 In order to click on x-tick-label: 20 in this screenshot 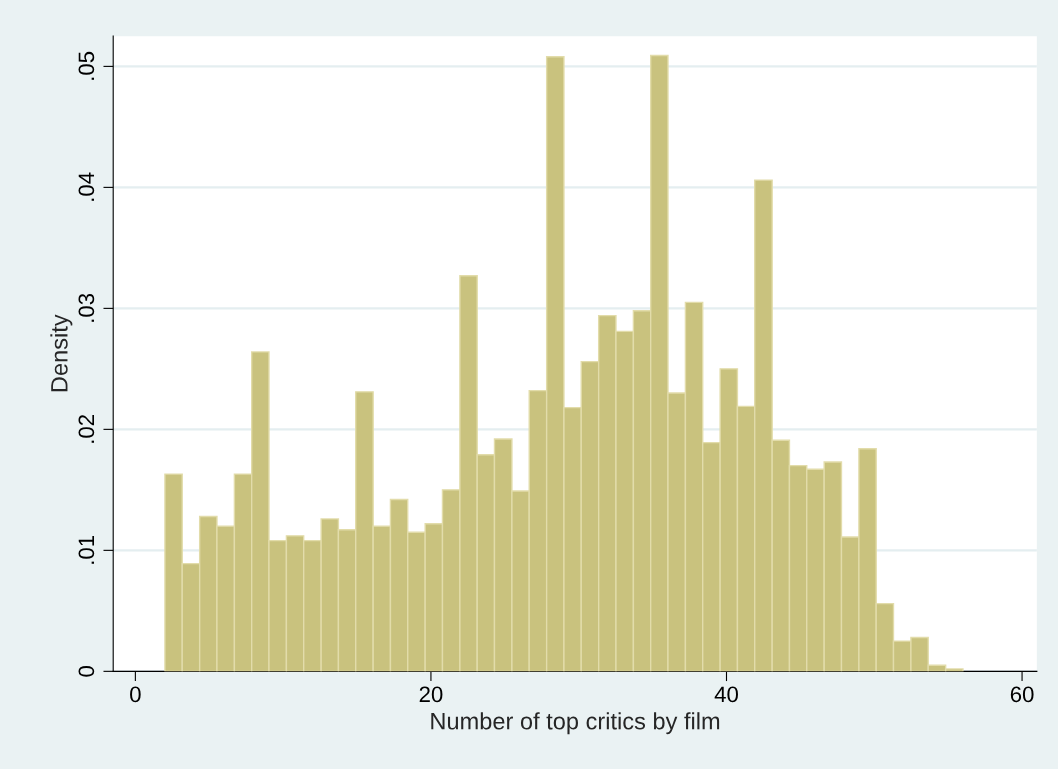, I will do `click(431, 694)`.